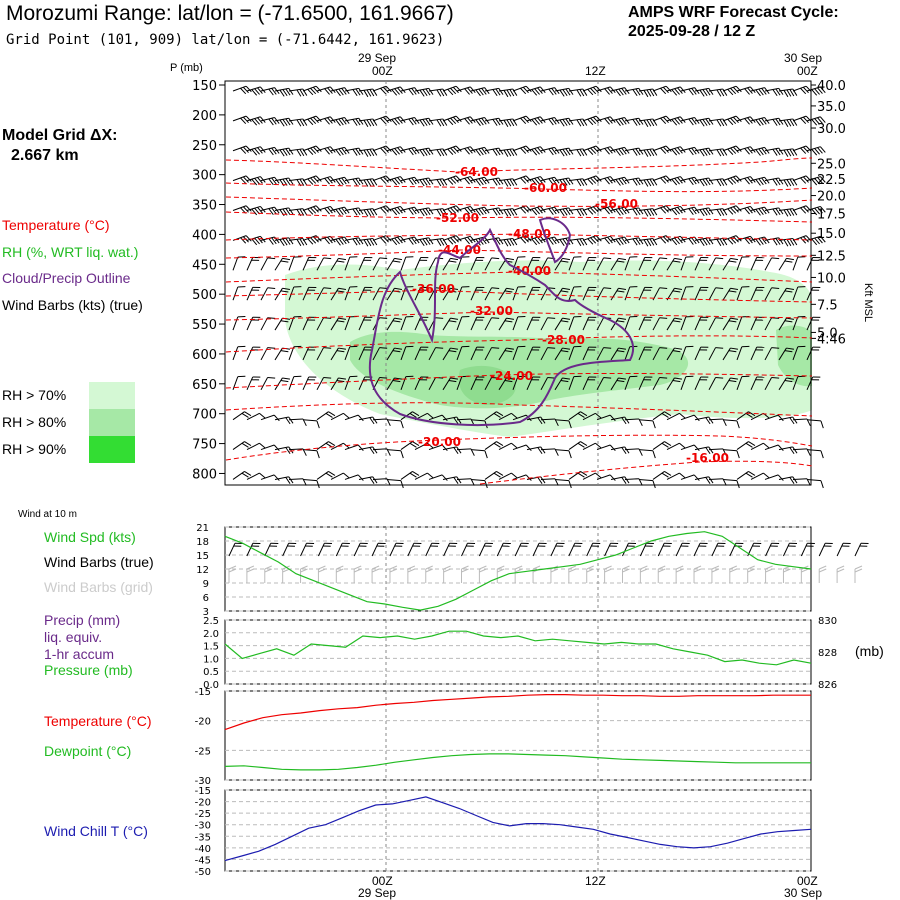  Describe the element at coordinates (34, 422) in the screenshot. I see `legend-rh80-label: RH > 80%` at that location.